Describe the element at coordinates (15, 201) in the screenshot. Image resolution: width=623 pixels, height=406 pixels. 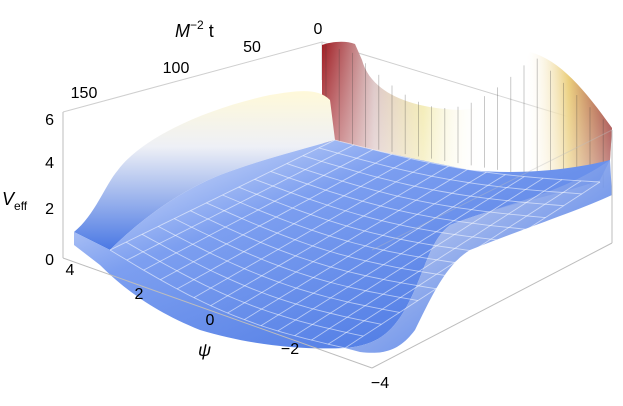
I see `z-axis-title: Veff` at that location.